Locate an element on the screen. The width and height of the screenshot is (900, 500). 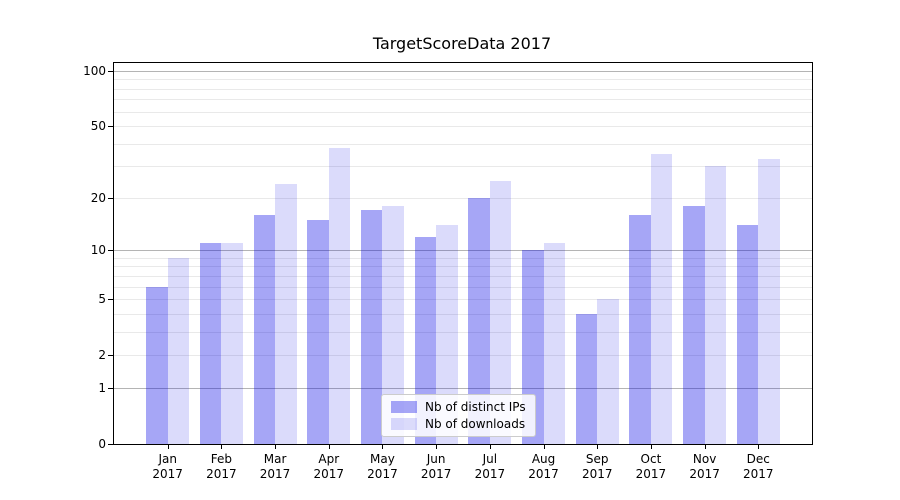
legend-item-downloads: Nb of downloads is located at coordinates (458, 424).